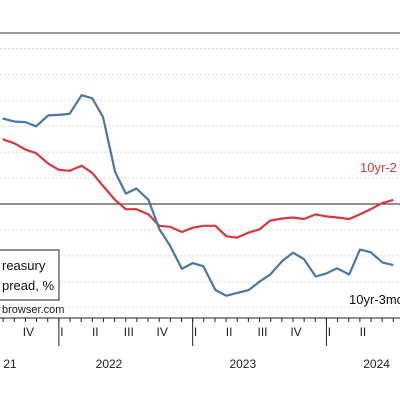  Describe the element at coordinates (10, 364) in the screenshot. I see `x-year-label: 21` at that location.